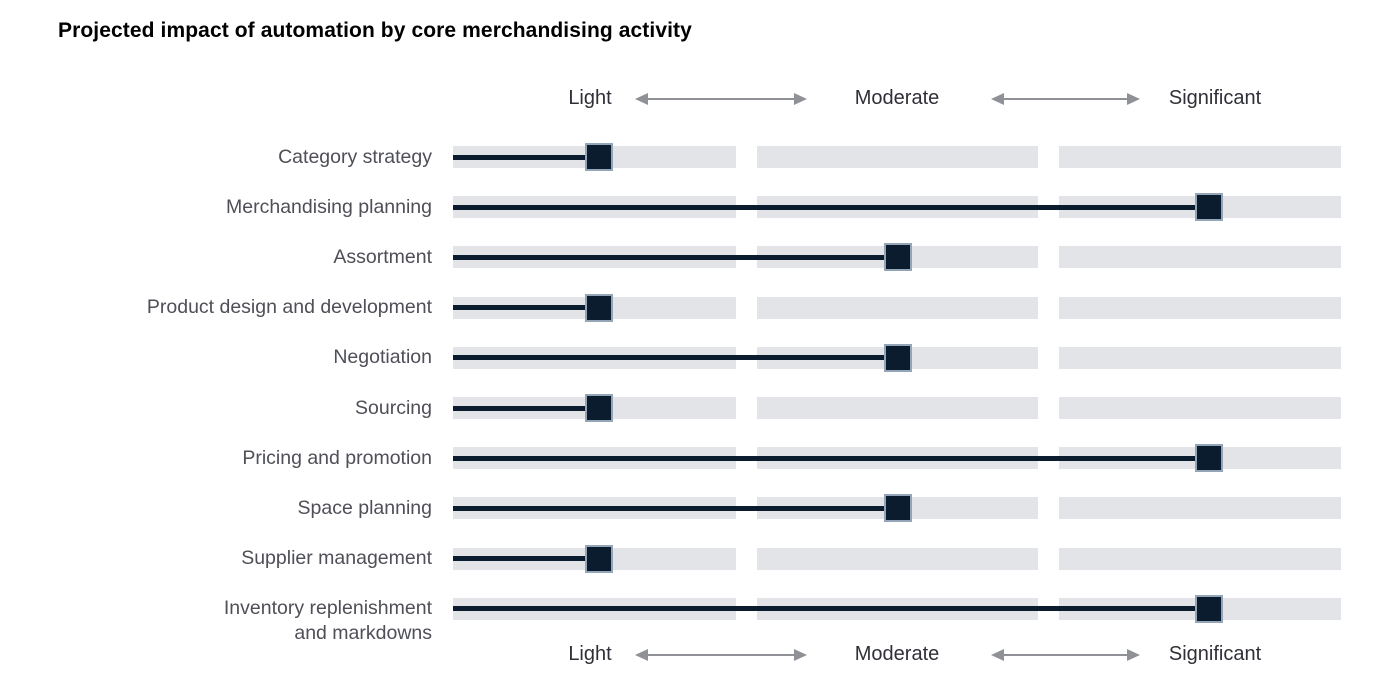  Describe the element at coordinates (329, 206) in the screenshot. I see `row-label: Merchandising planning` at that location.